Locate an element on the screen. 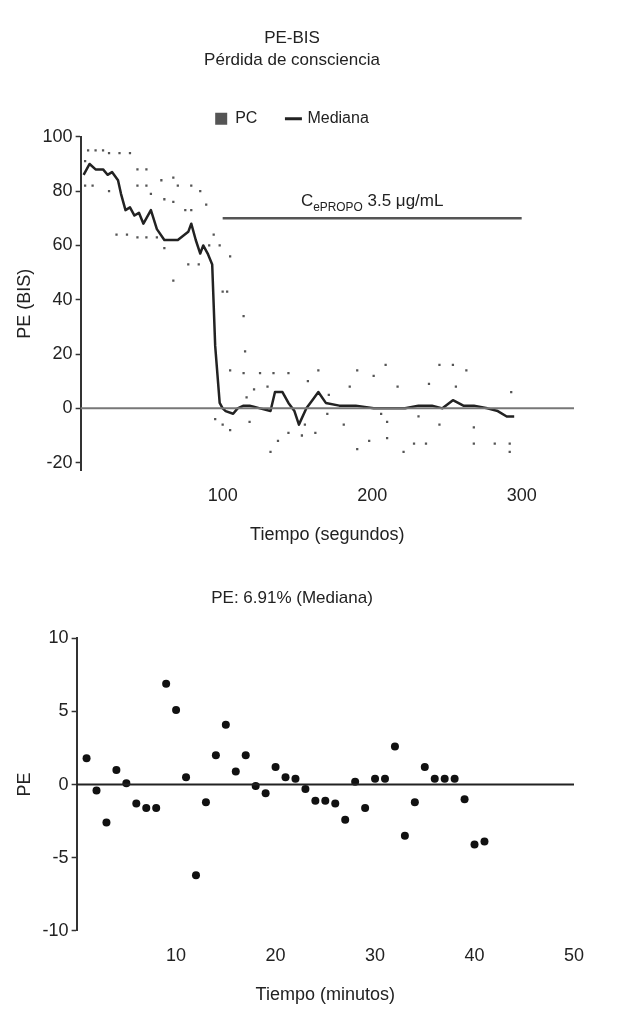  y-tick-label: 80 is located at coordinates (62, 190).